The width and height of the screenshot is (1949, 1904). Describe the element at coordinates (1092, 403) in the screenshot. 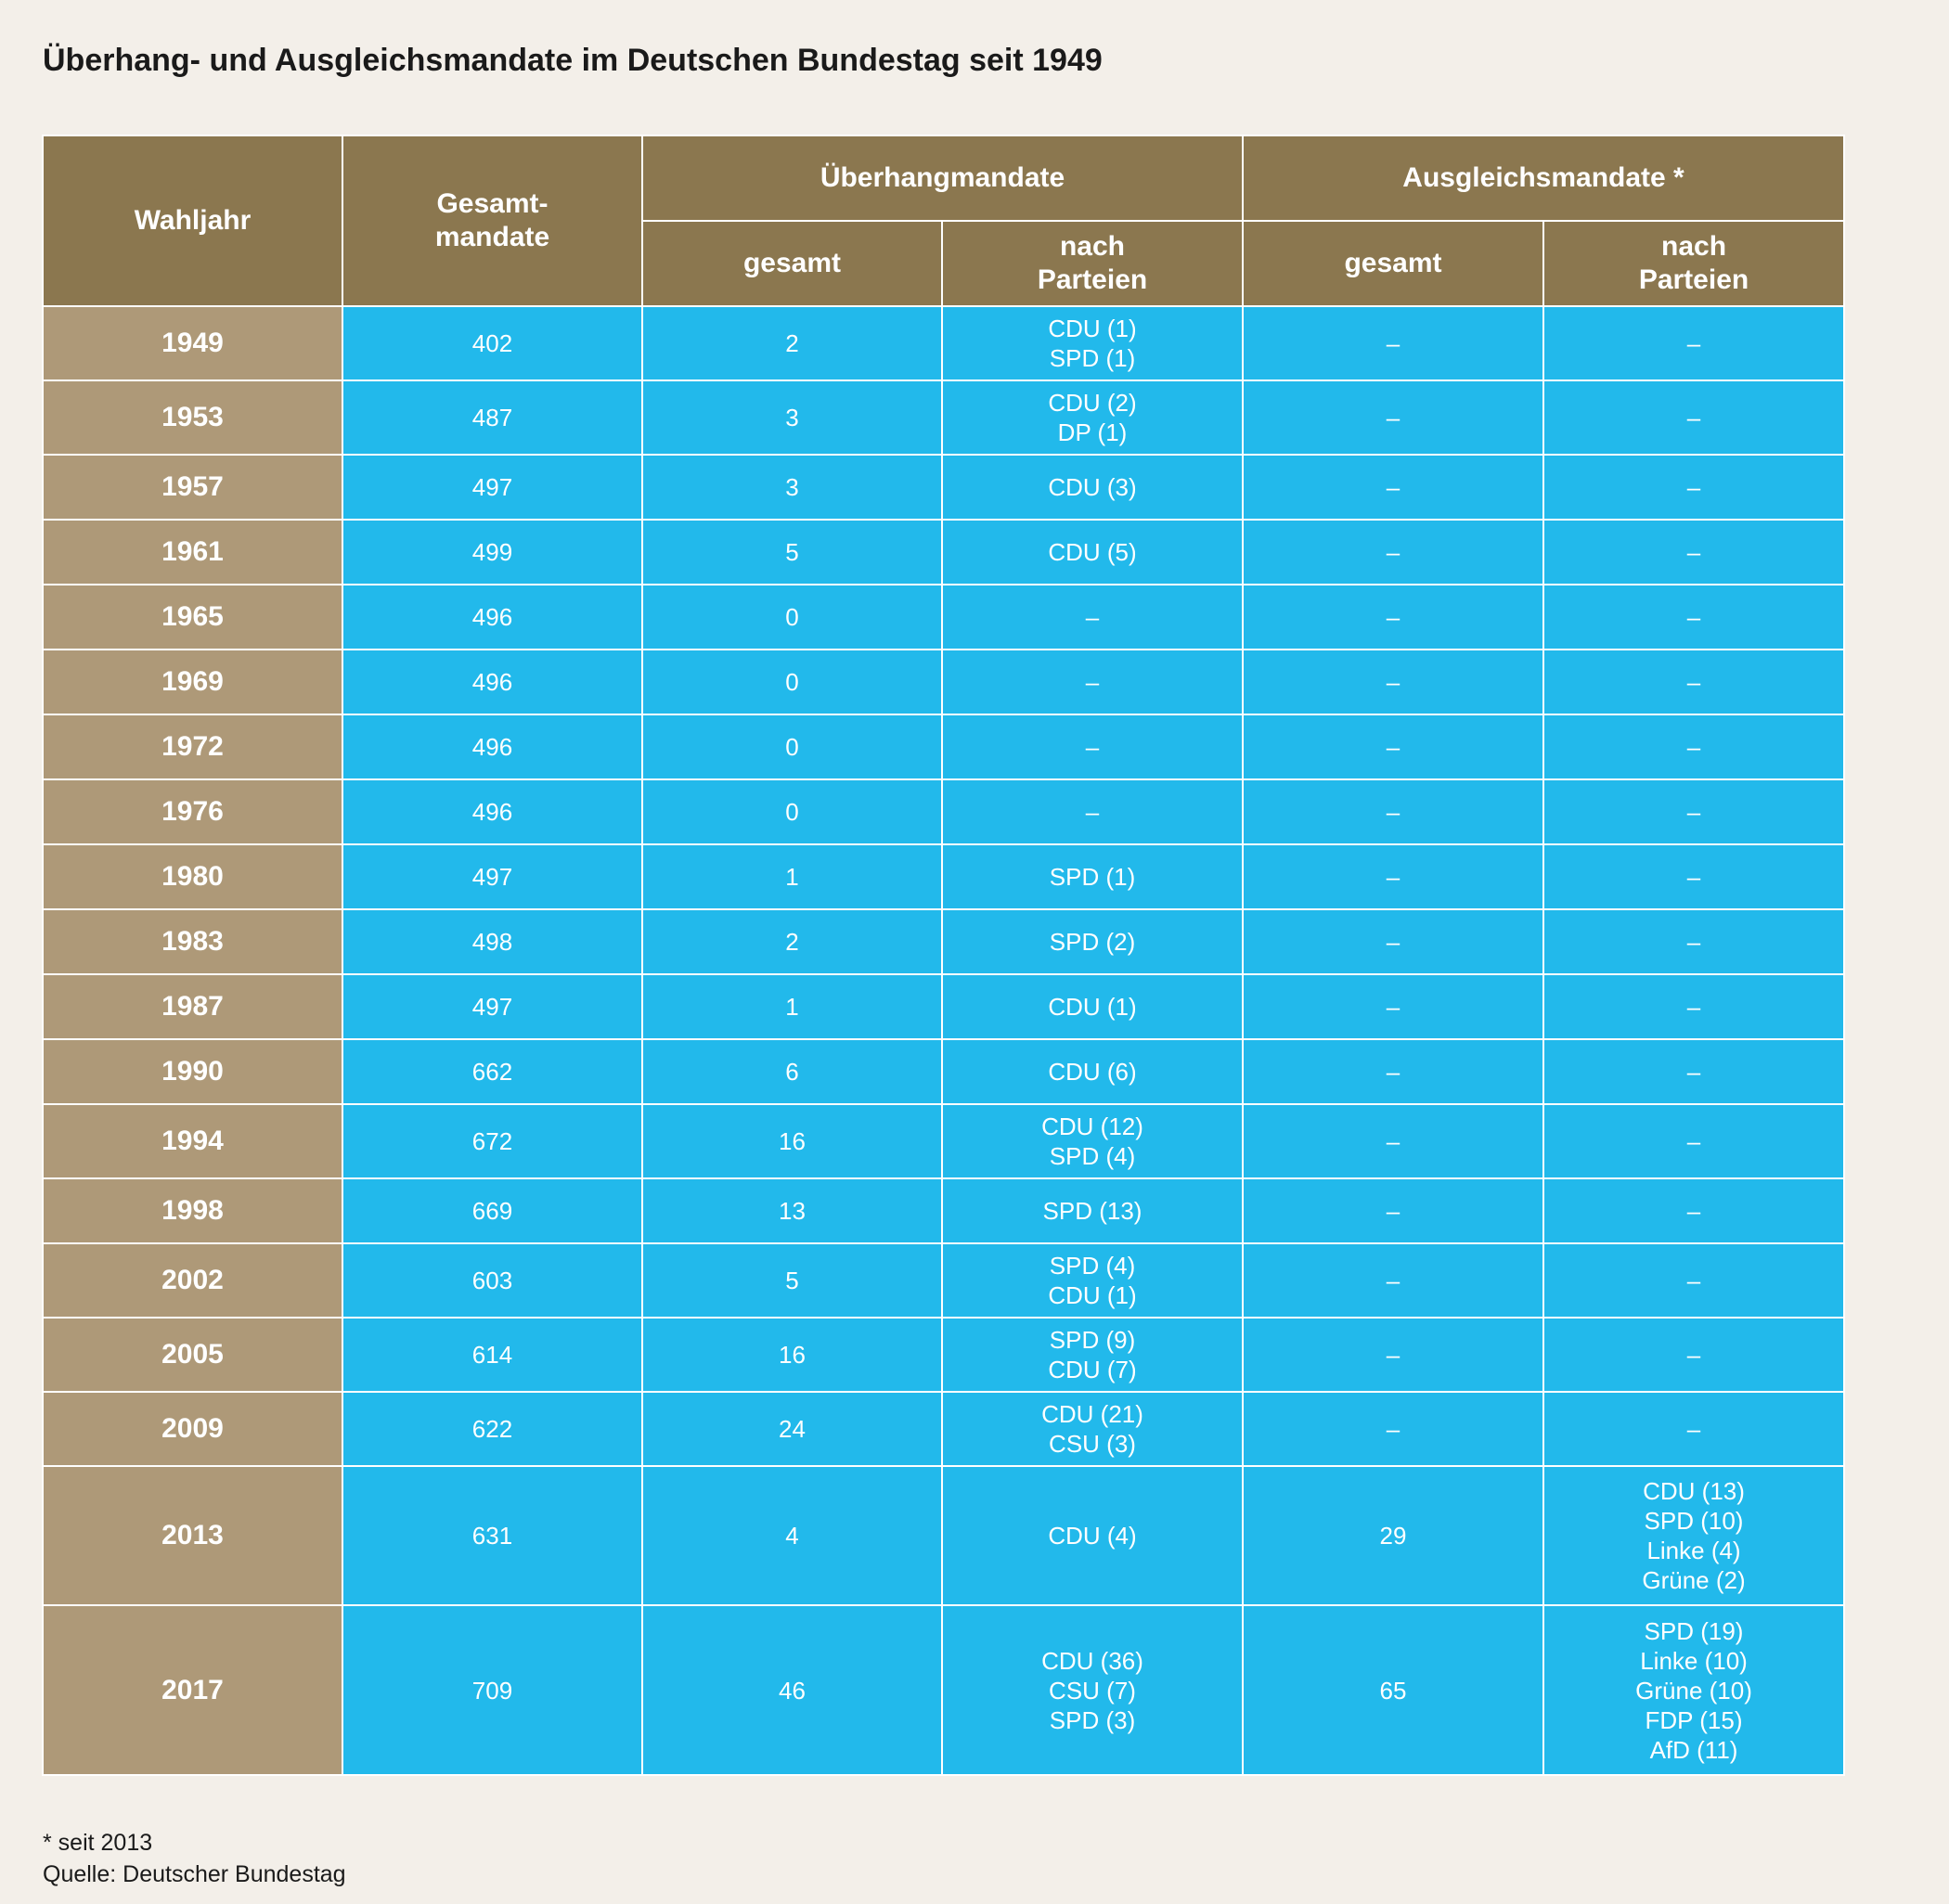

I see `party-entry: CDU (2)` at that location.